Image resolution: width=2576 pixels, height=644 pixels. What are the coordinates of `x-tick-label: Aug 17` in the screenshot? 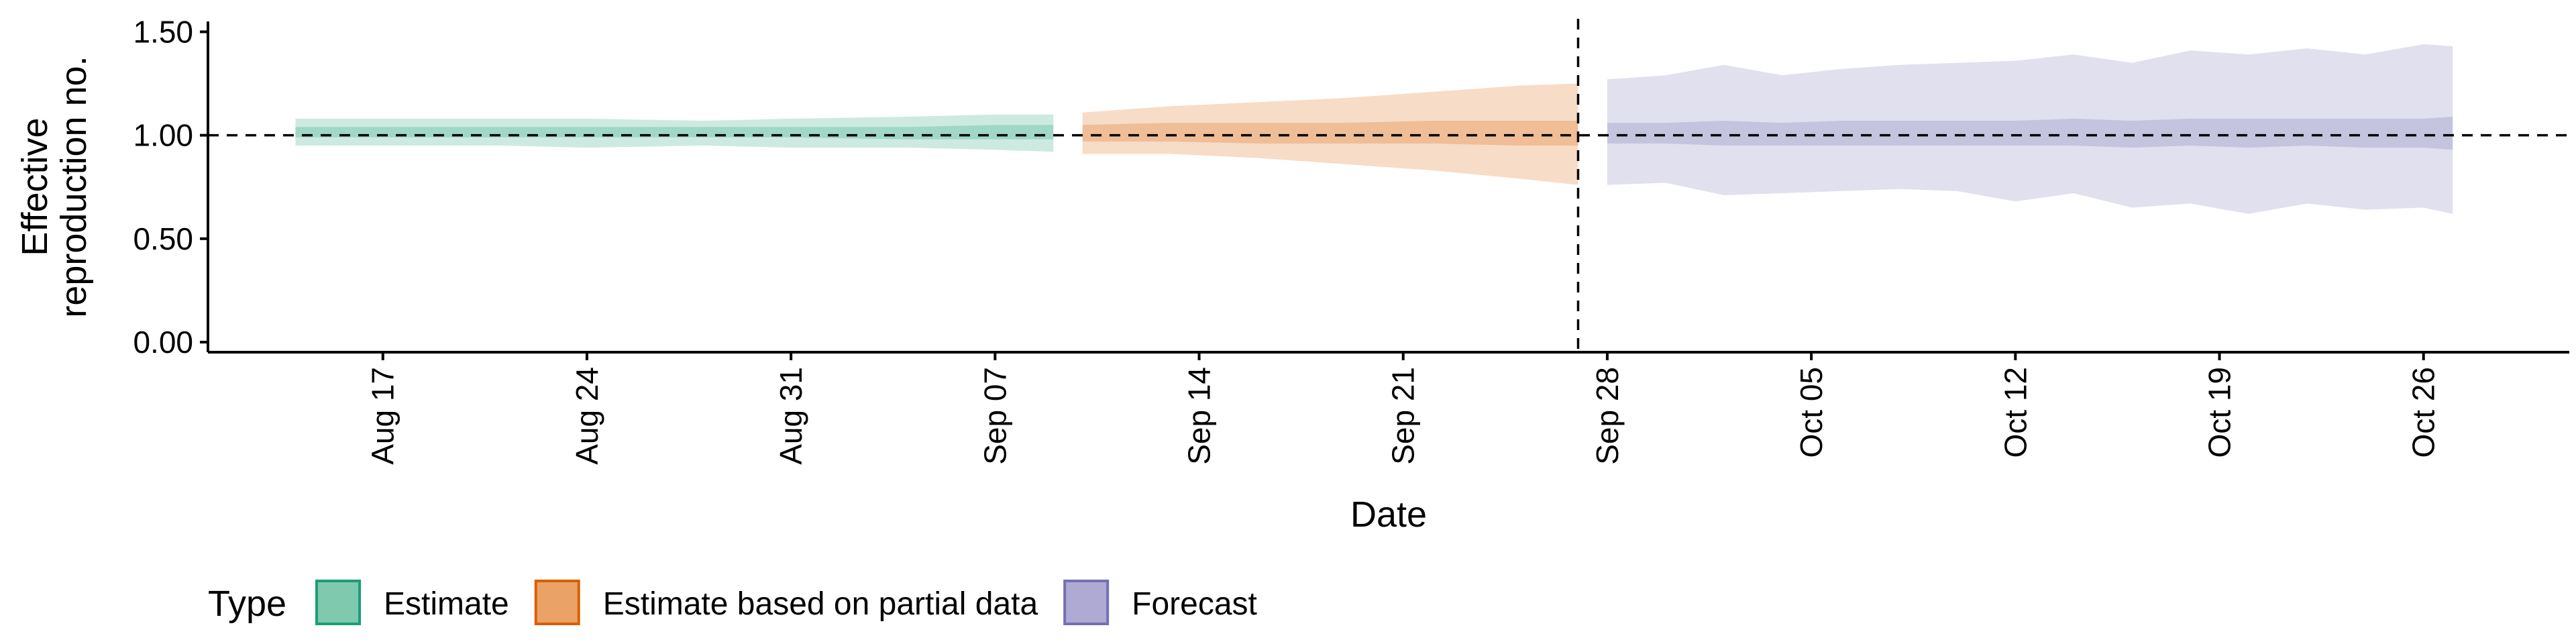 It's located at (383, 416).